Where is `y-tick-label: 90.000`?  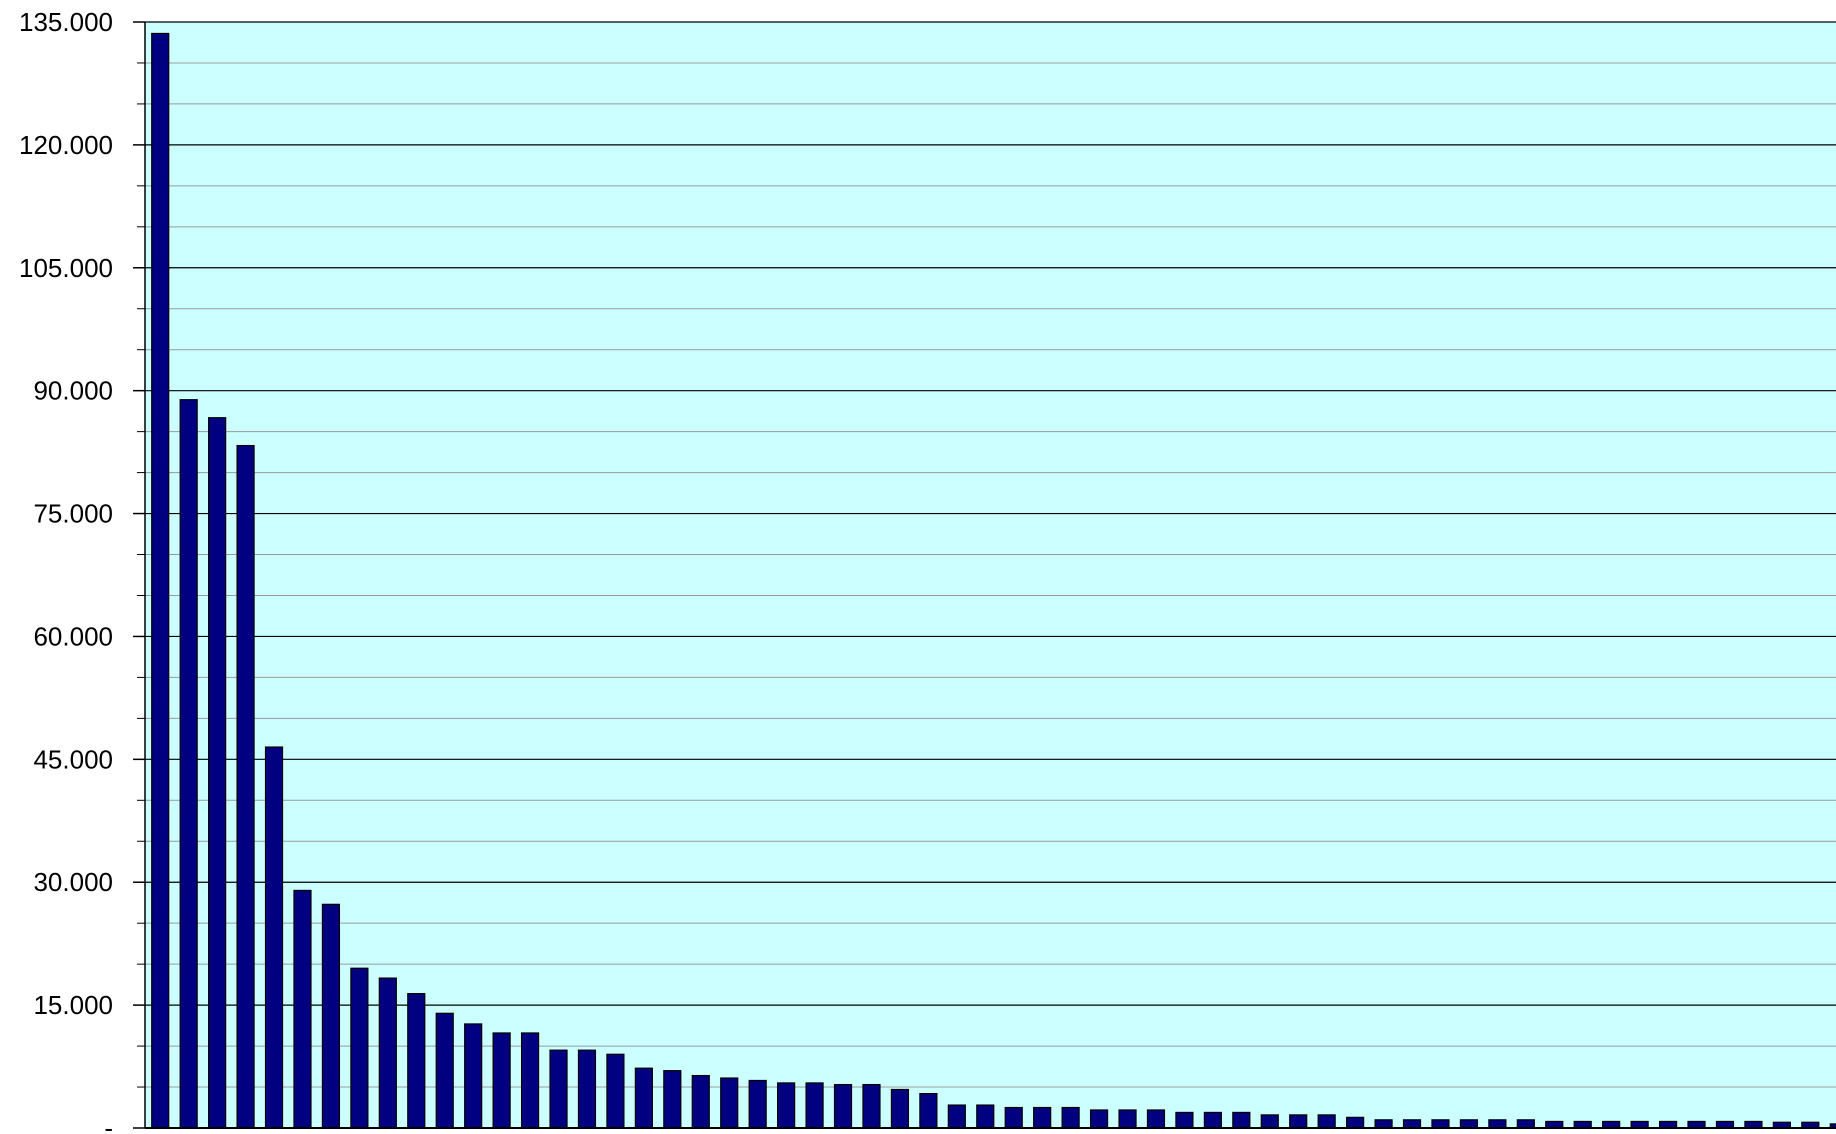
y-tick-label: 90.000 is located at coordinates (73, 391).